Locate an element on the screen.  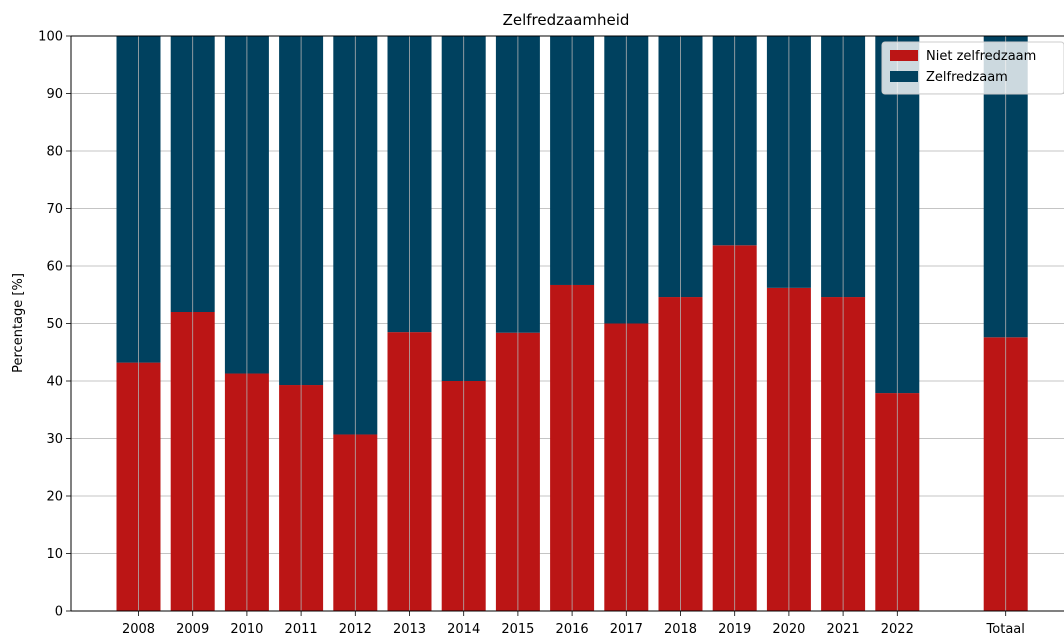
x-tick-label: 2020 is located at coordinates (788, 628).